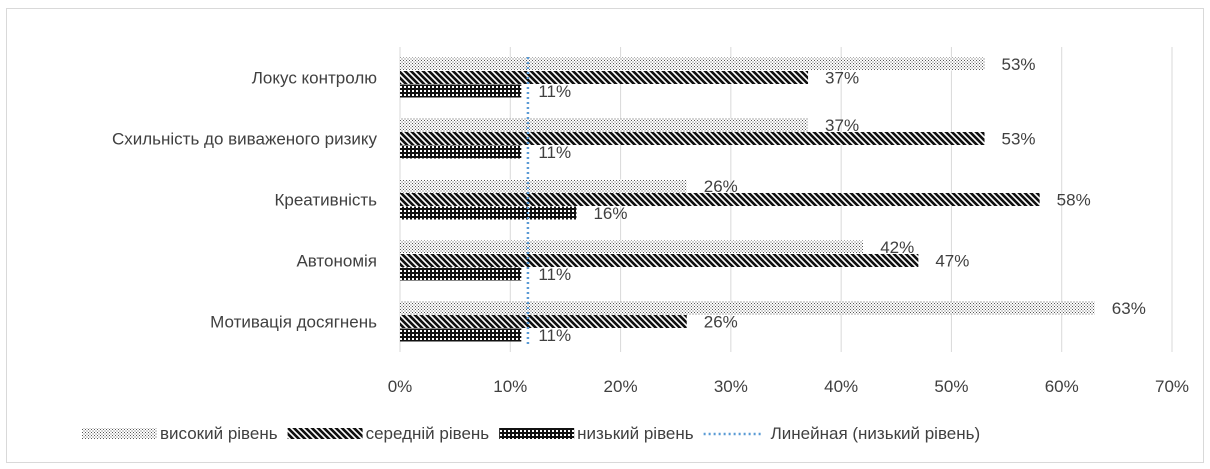 The width and height of the screenshot is (1210, 469). I want to click on x-tick-label: 10%, so click(510, 386).